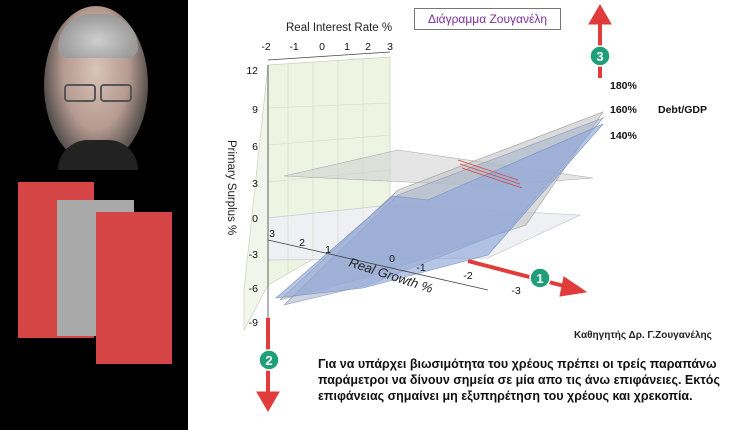  I want to click on surface-red-lines, so click(490, 174).